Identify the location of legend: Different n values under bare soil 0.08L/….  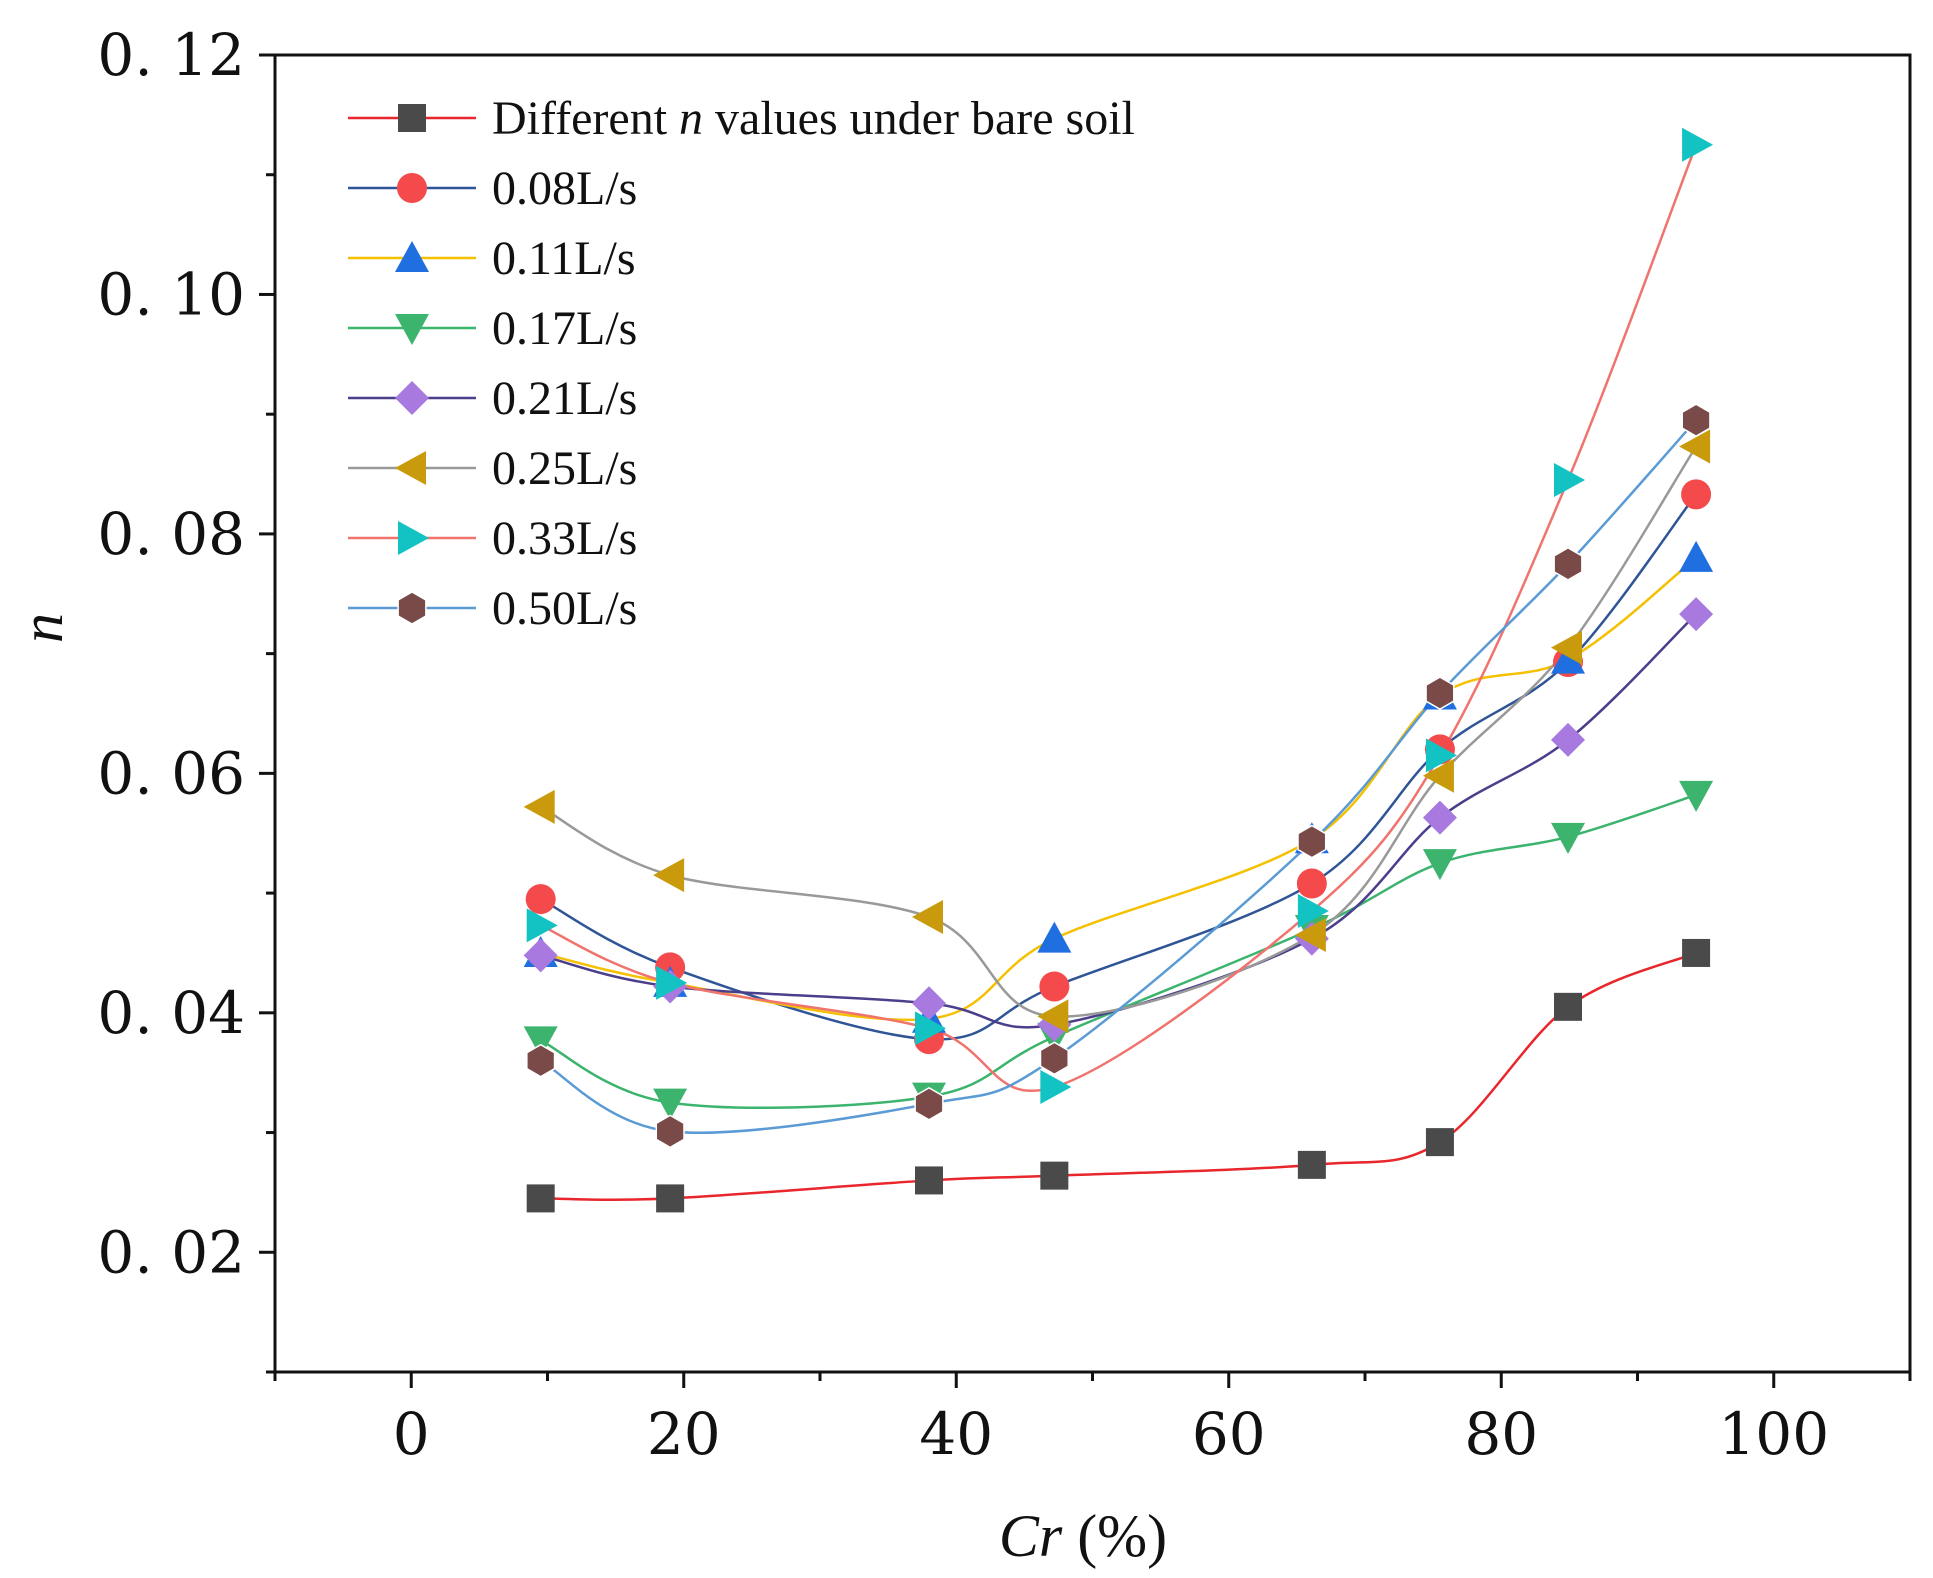
(741, 363).